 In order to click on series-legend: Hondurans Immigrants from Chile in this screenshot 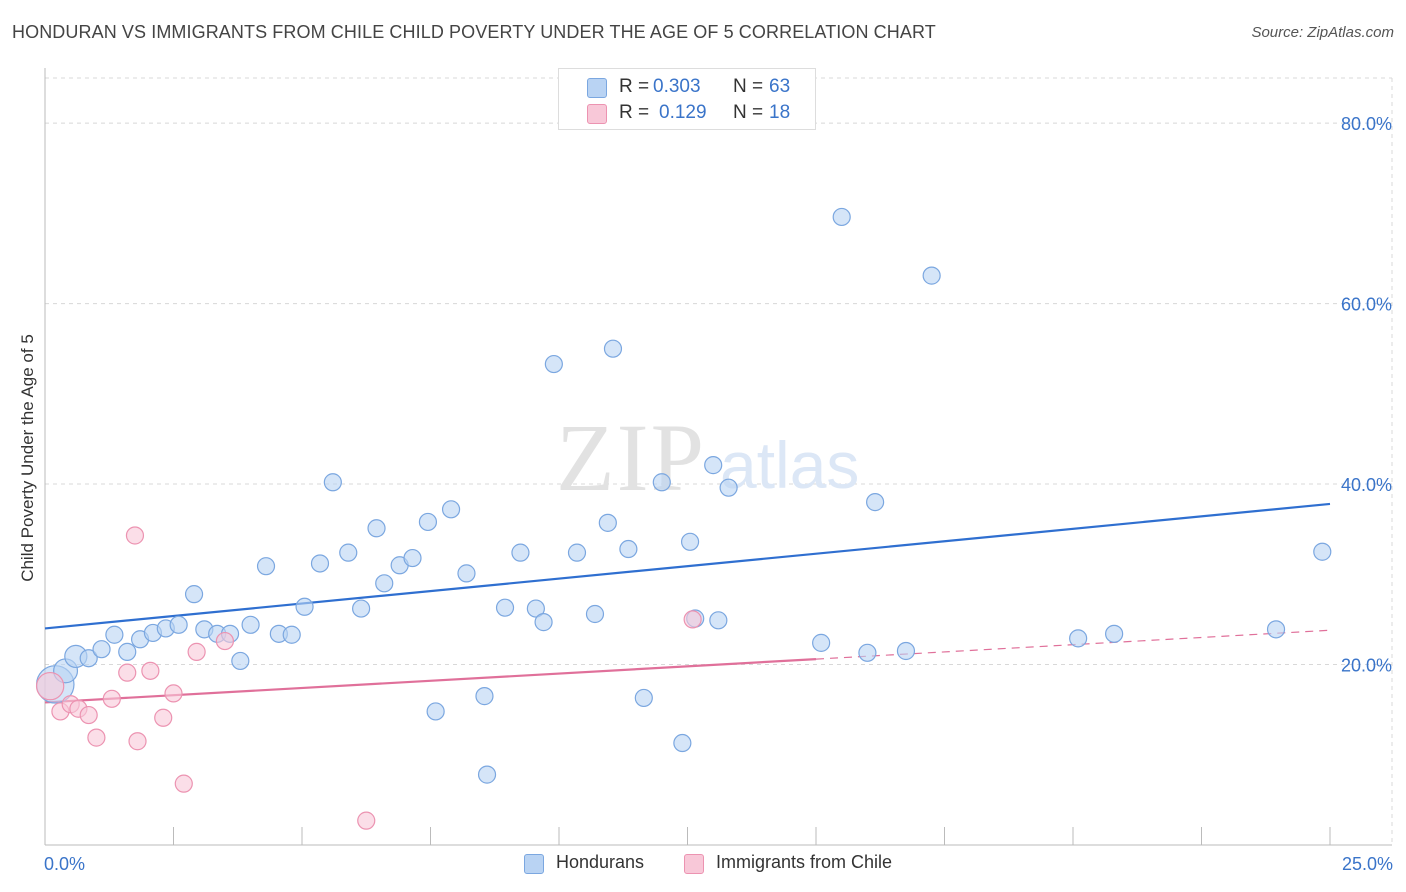, I will do `click(703, 865)`.